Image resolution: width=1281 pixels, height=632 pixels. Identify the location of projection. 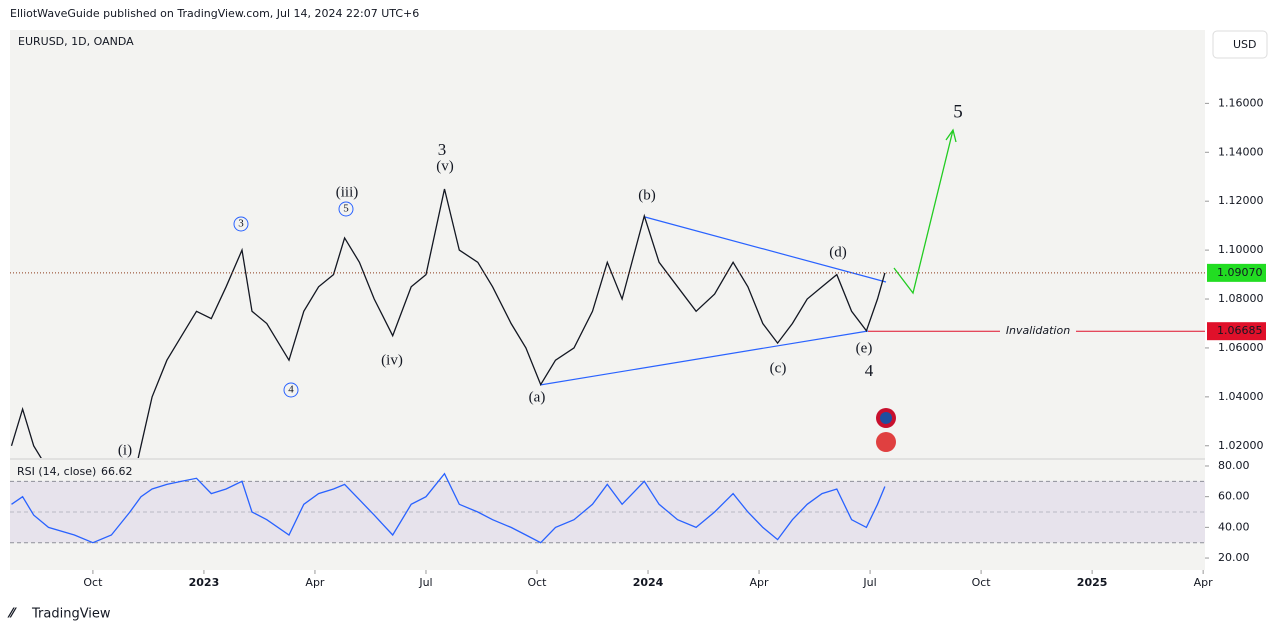
(923, 212).